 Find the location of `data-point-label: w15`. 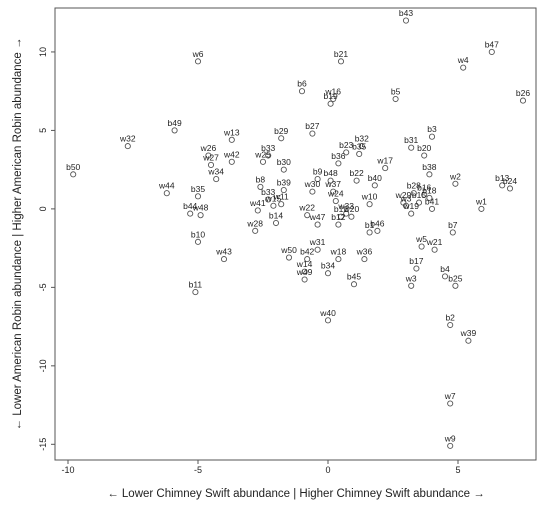

data-point-label: w15 is located at coordinates (273, 198).